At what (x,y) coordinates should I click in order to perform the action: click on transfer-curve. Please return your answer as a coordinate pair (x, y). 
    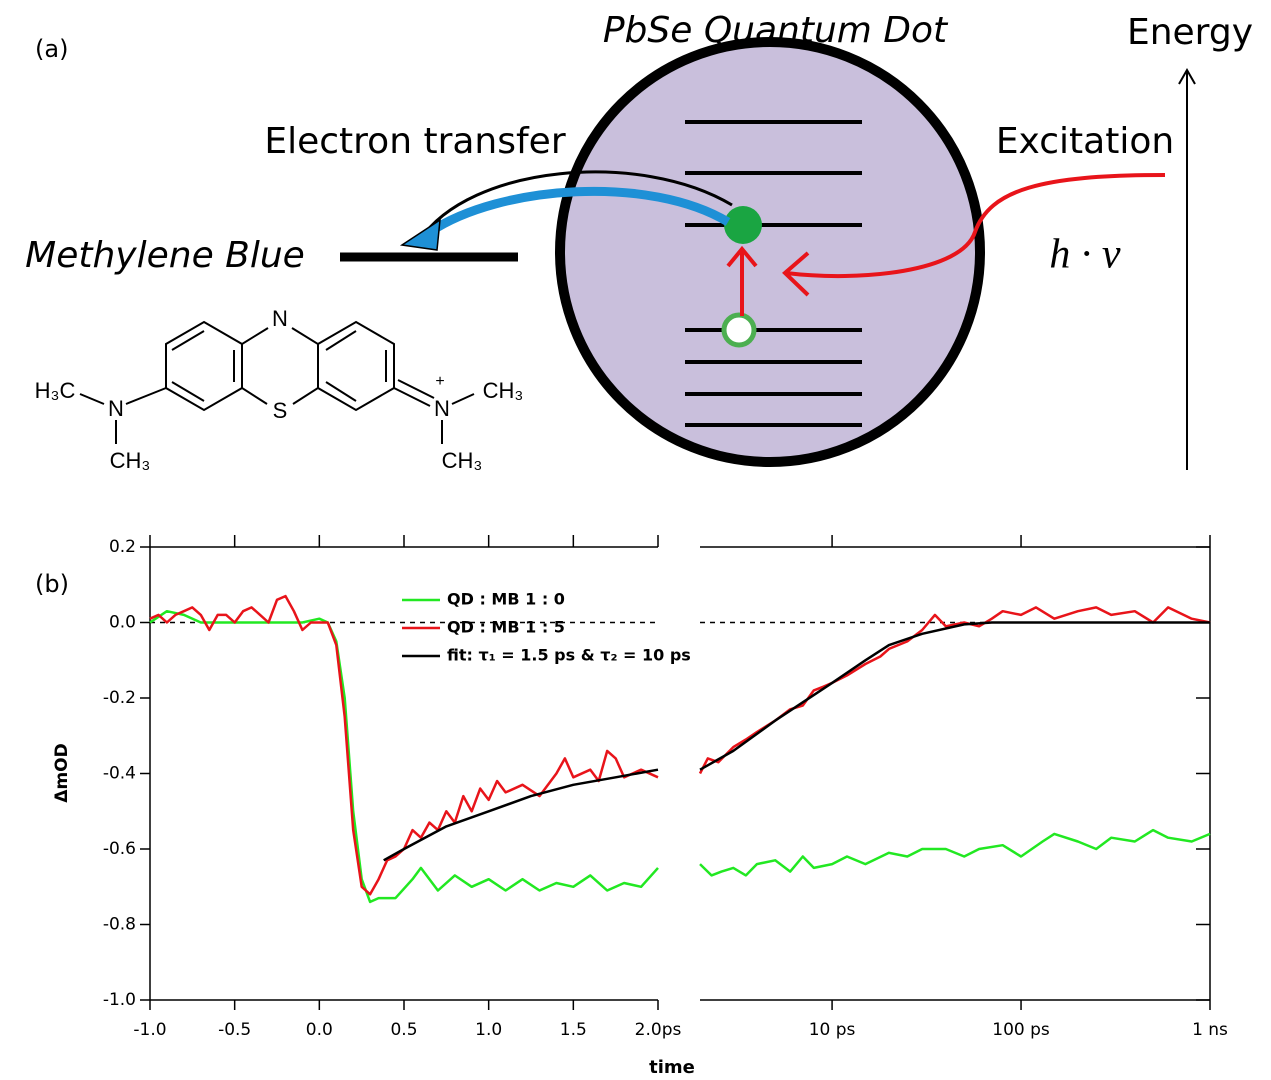
    Looking at the image, I should click on (575, 205).